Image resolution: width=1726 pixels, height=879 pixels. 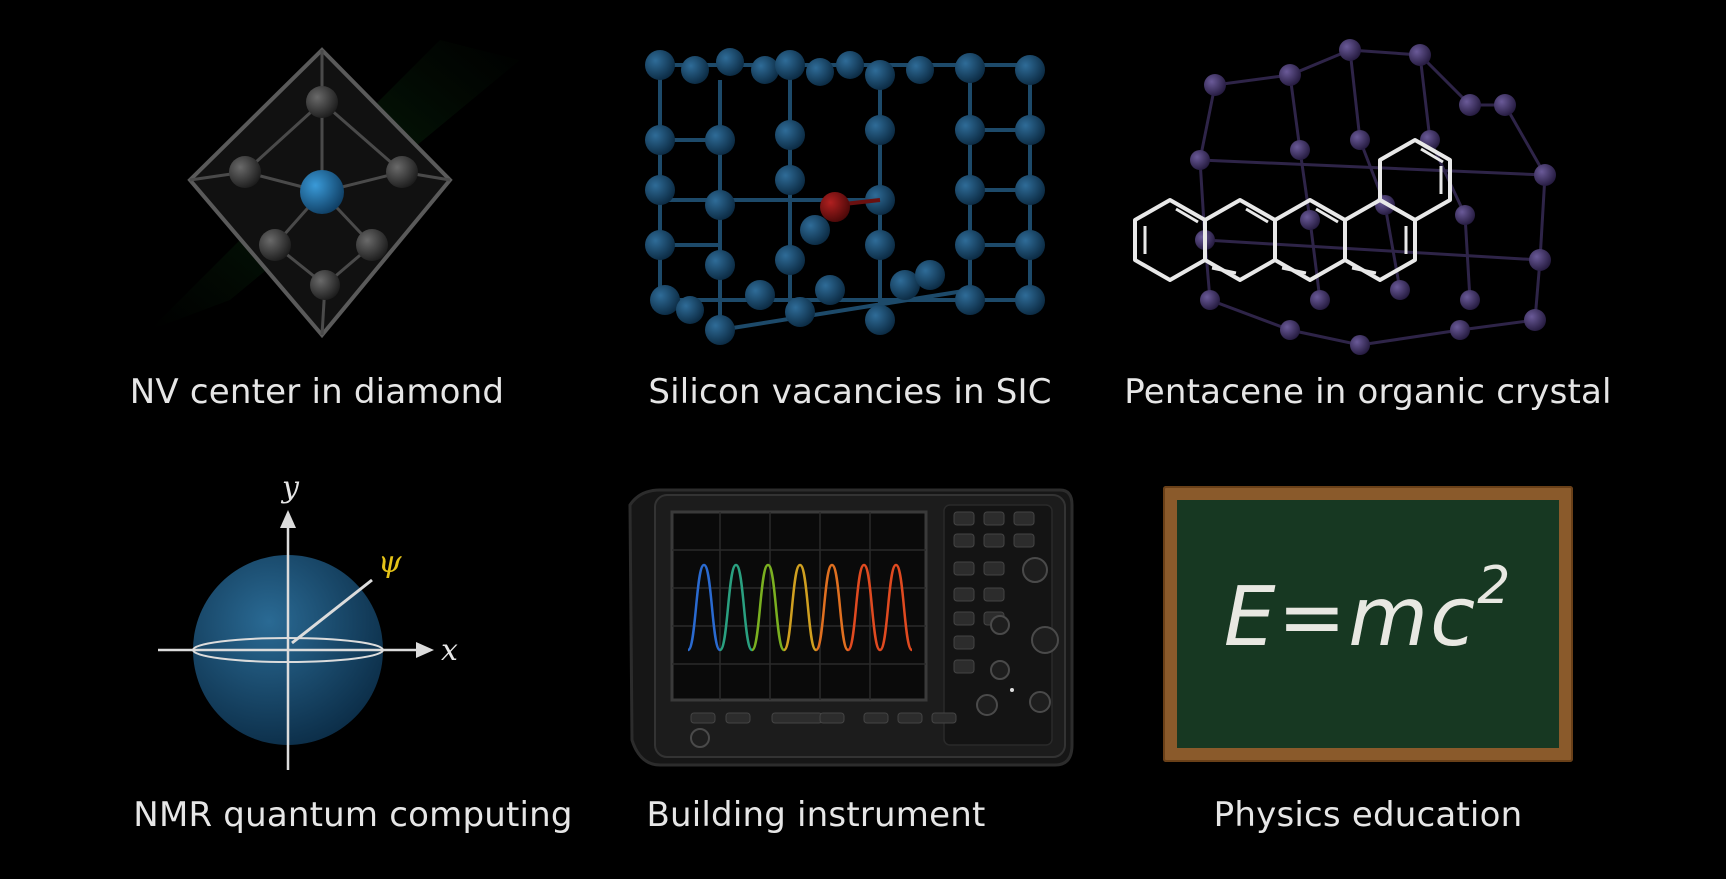 What do you see at coordinates (816, 815) in the screenshot?
I see `caption-instrument: Building instrument` at bounding box center [816, 815].